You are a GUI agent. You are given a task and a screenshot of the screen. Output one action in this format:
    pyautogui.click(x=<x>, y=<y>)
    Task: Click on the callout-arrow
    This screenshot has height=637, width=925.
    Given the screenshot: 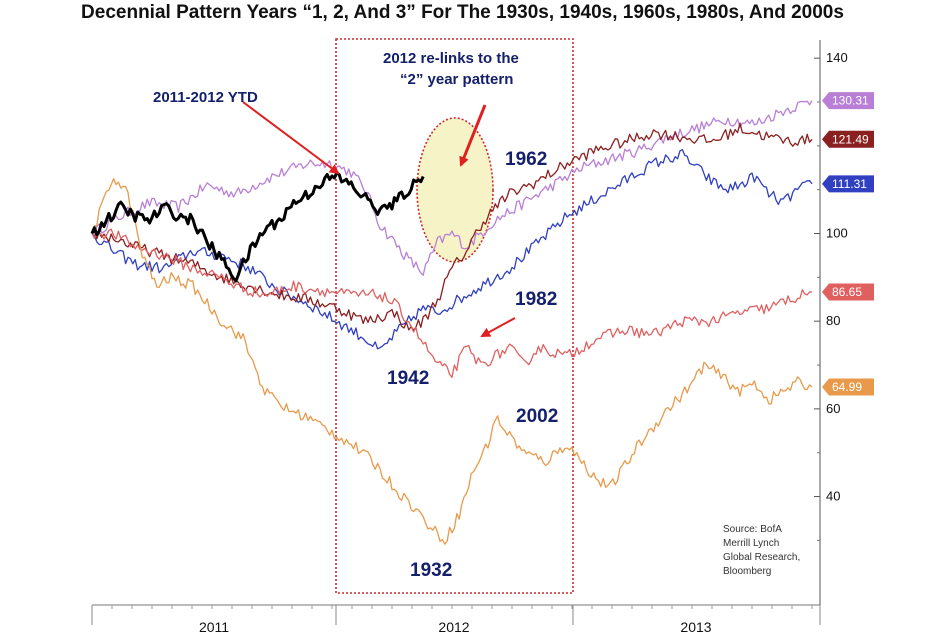 What is the action you would take?
    pyautogui.click(x=473, y=135)
    